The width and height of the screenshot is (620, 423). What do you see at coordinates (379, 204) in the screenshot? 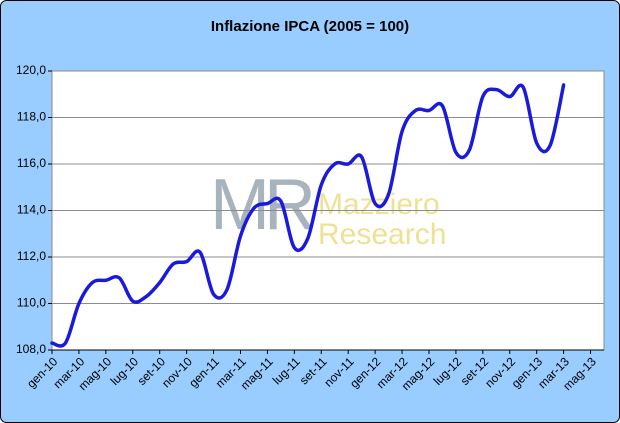
I see `watermark-text: Mazziero` at bounding box center [379, 204].